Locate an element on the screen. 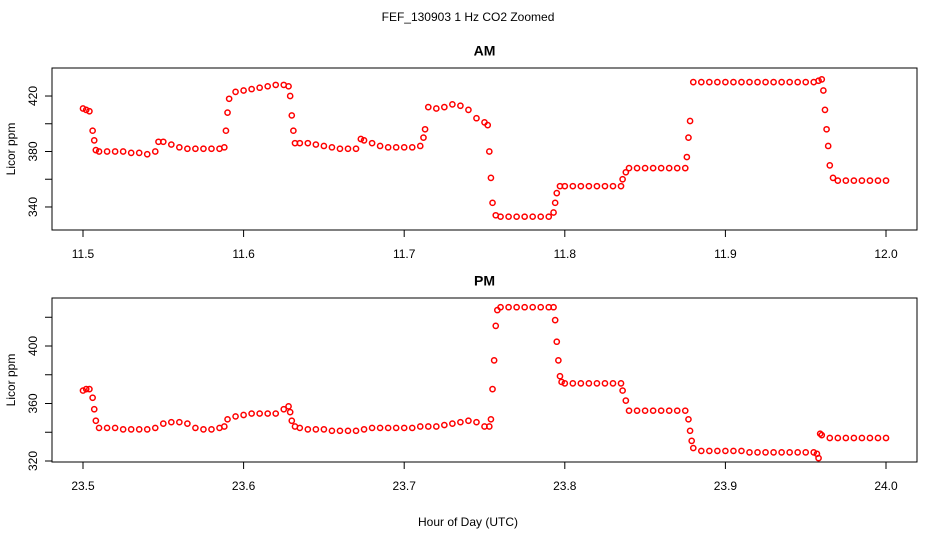  panel-title: PM is located at coordinates (484, 281).